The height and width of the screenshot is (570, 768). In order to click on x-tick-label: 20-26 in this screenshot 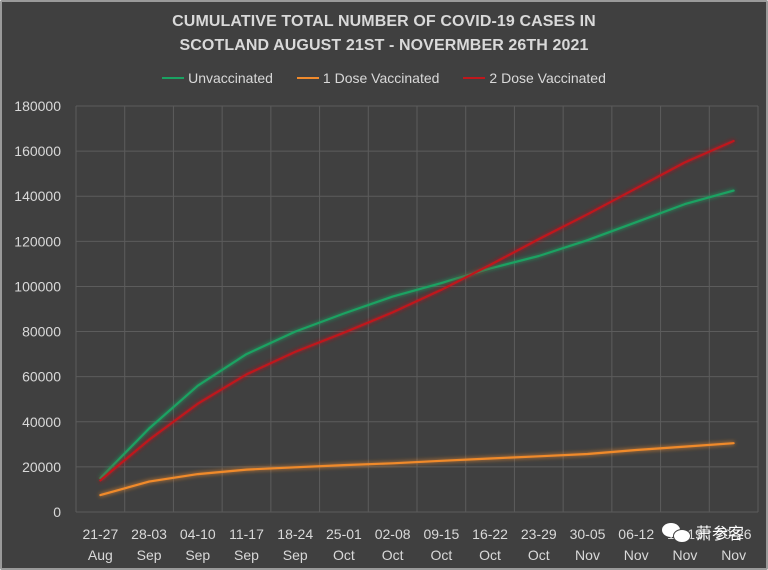, I will do `click(734, 534)`.